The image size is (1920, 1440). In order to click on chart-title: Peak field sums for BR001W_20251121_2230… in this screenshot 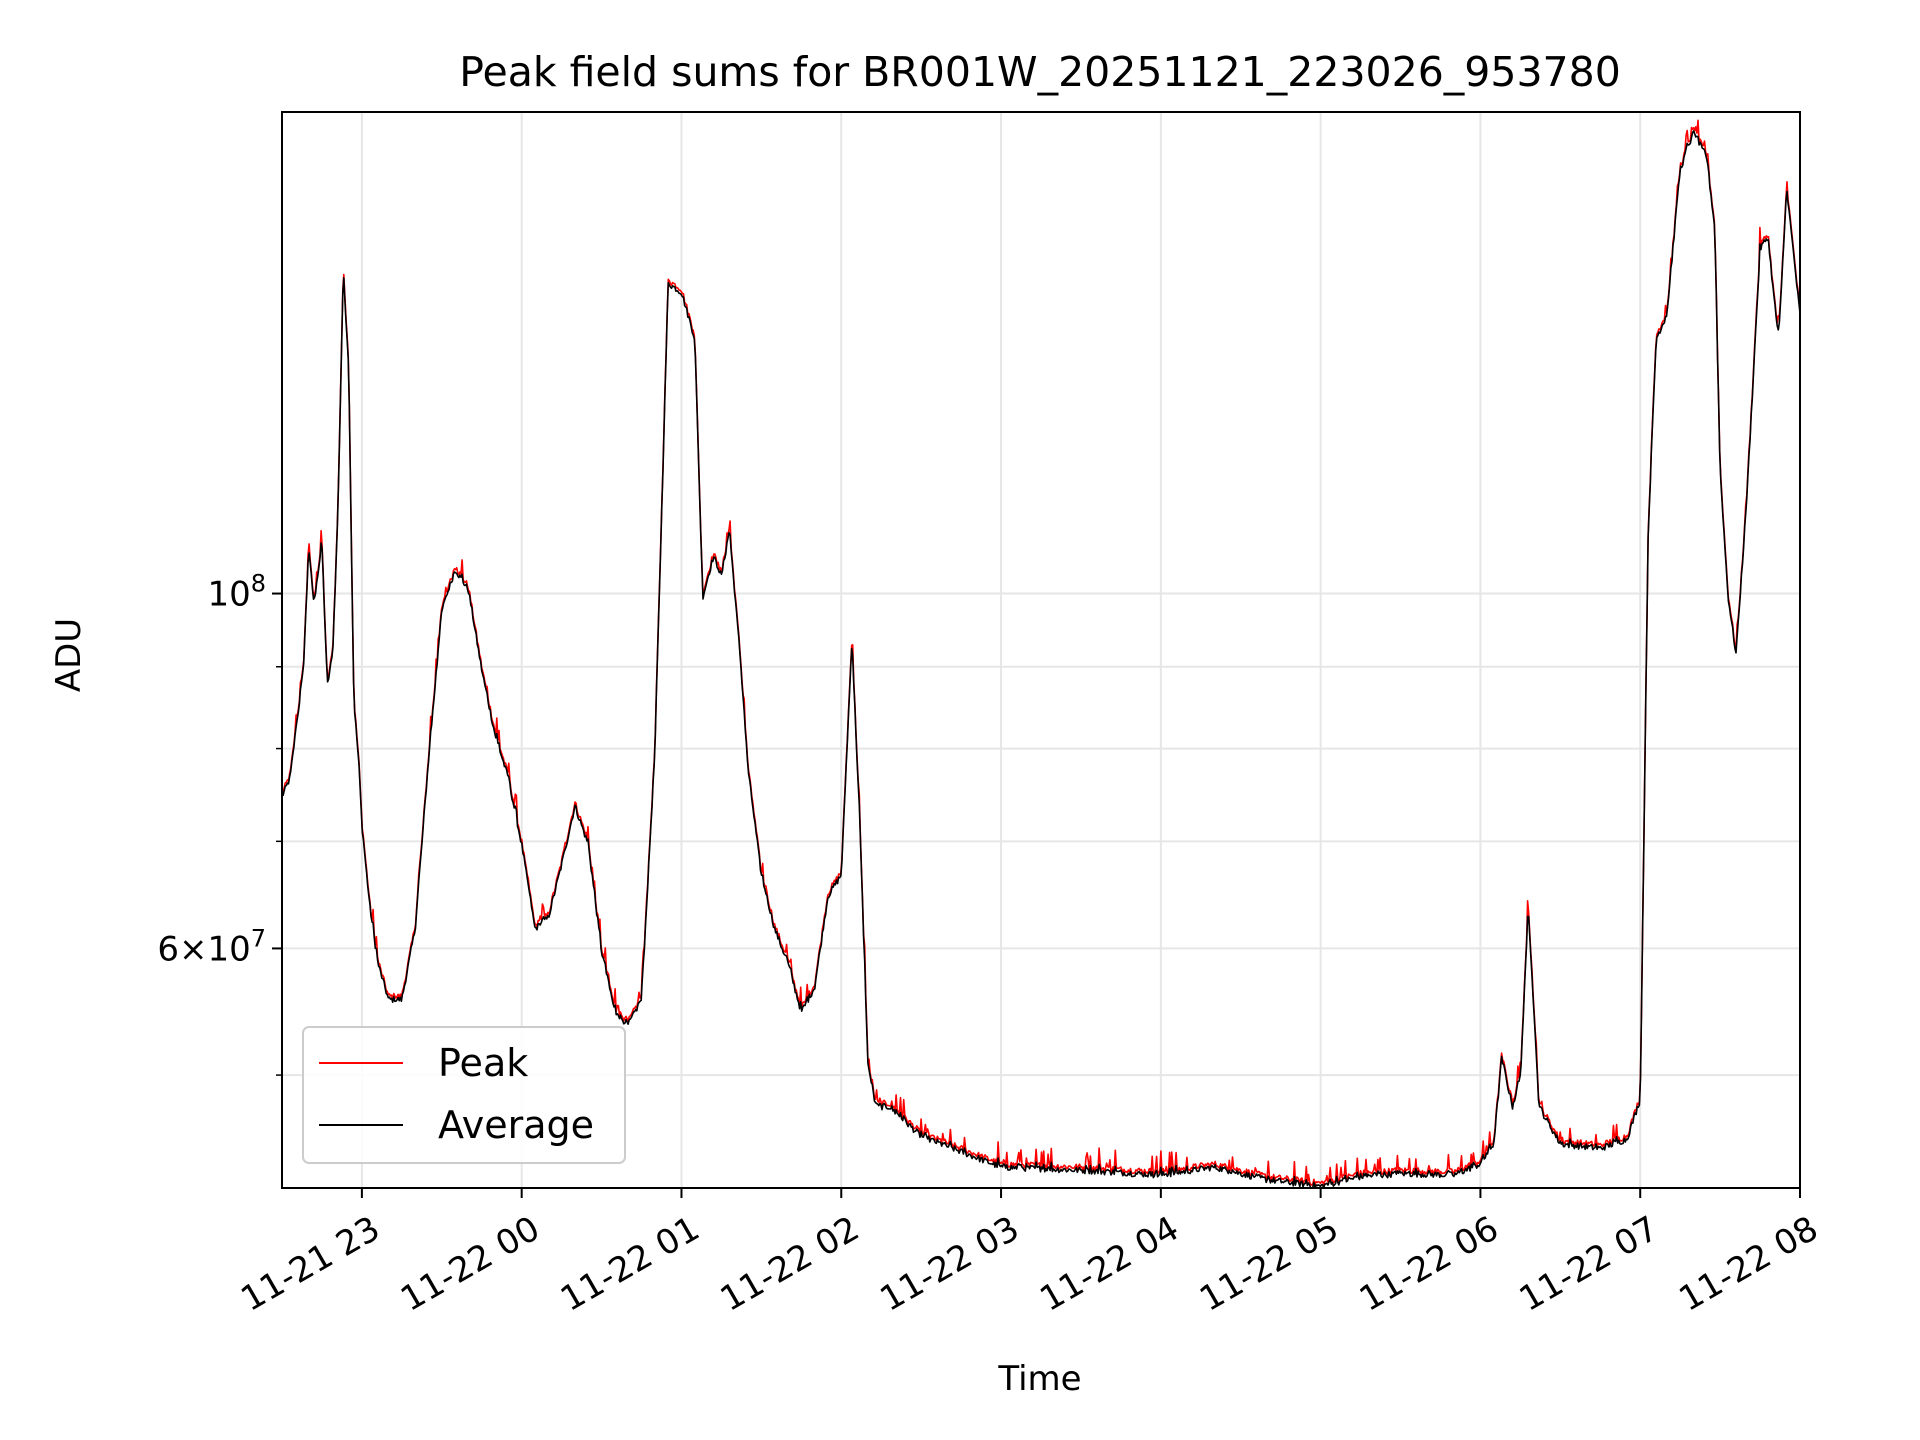, I will do `click(1040, 72)`.